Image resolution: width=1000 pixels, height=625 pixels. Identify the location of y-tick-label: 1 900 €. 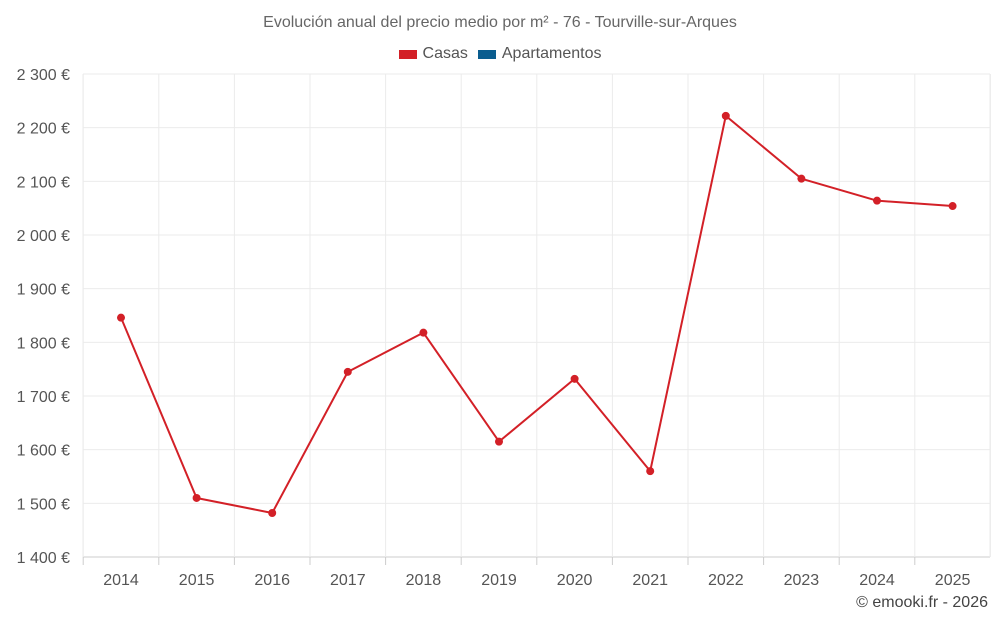
(43, 290).